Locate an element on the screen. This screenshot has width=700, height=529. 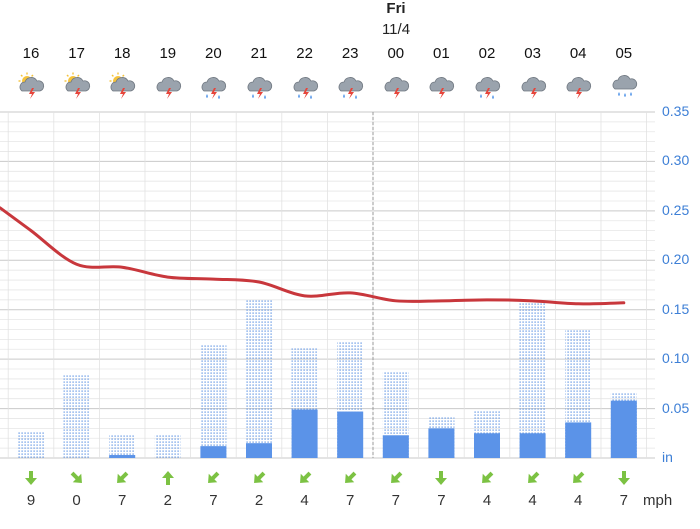
y-tick-label: 0.15 is located at coordinates (676, 308).